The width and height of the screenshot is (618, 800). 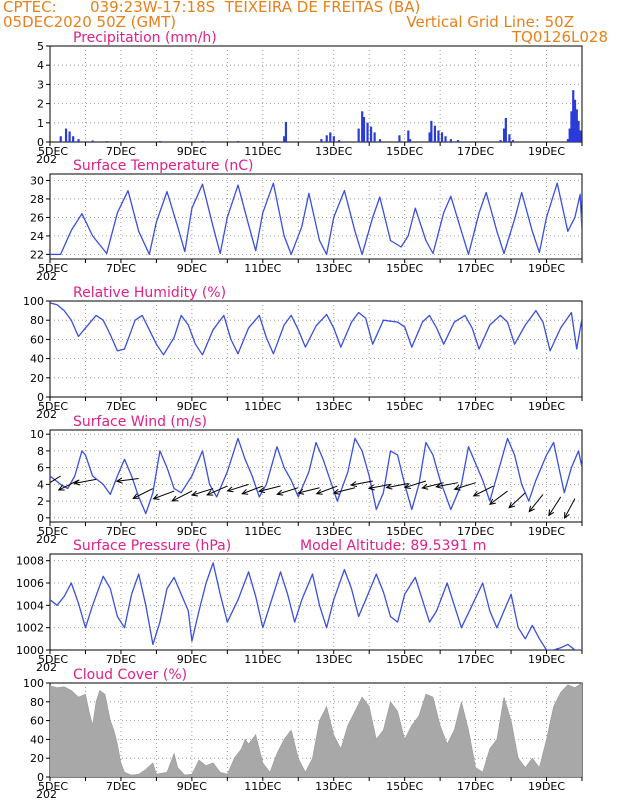 I want to click on x-tick-label: 17DEC, so click(x=475, y=268).